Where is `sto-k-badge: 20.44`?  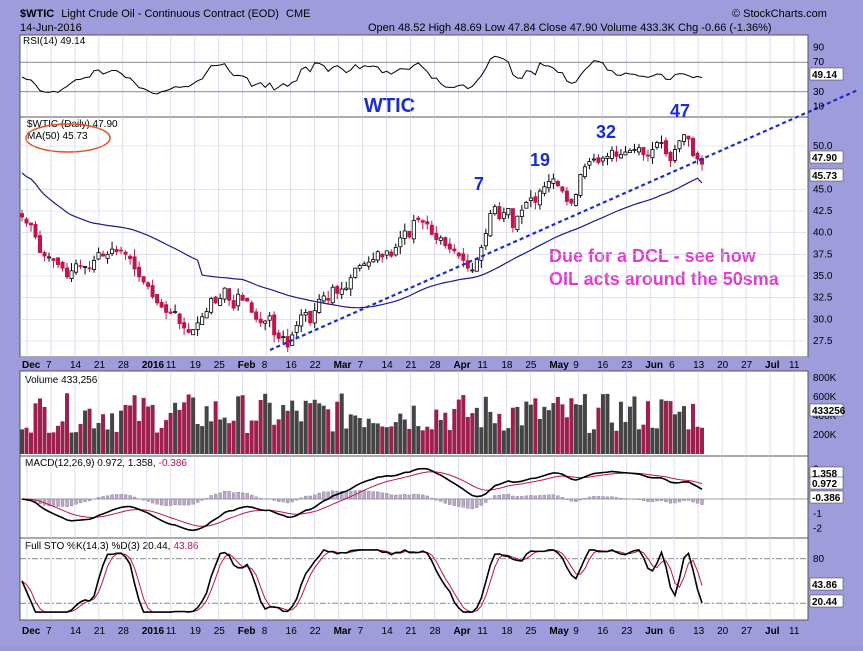 sto-k-badge: 20.44 is located at coordinates (824, 602).